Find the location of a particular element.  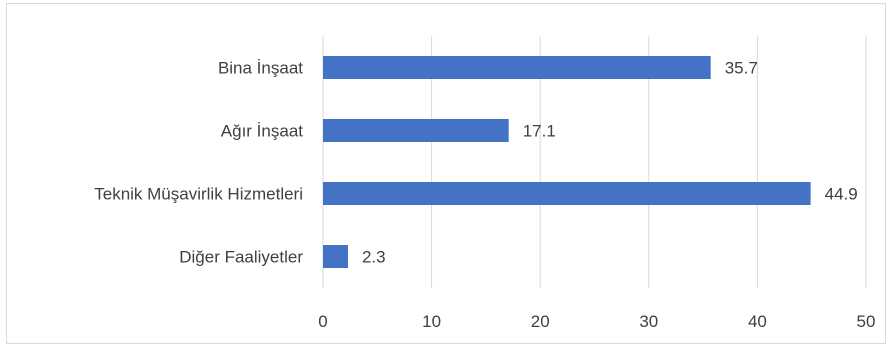

x-tick-labels: 0 10 20 30 40 50 is located at coordinates (596, 321).